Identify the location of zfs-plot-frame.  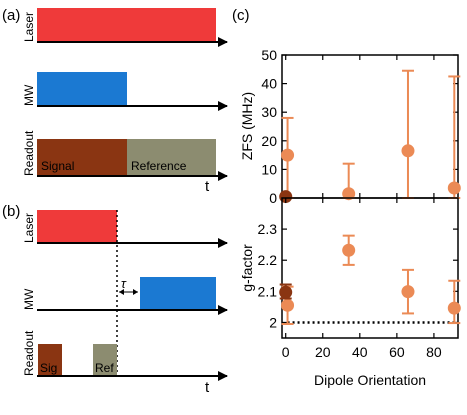
(370, 126).